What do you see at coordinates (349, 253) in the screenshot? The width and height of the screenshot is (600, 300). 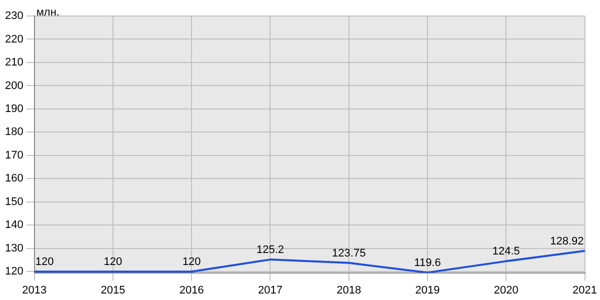 I see `data-label: 123.75` at bounding box center [349, 253].